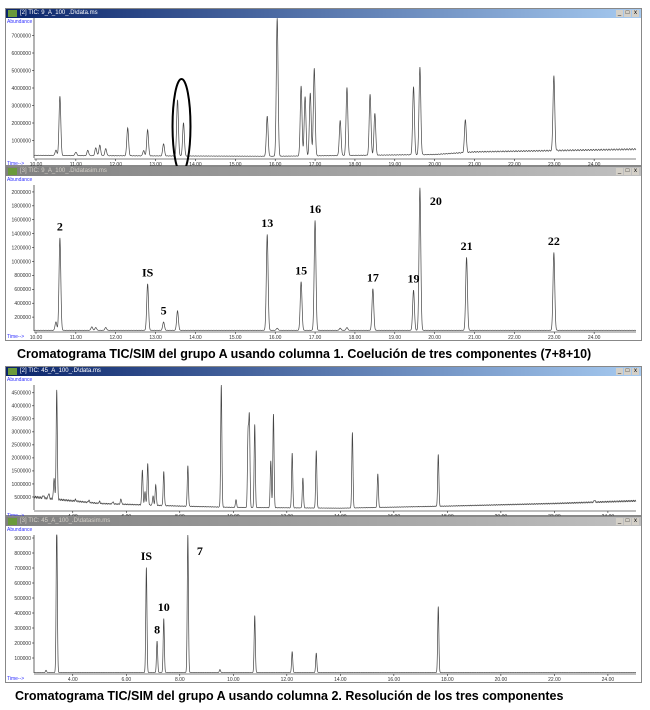  I want to click on y-tick-label: 4000000, so click(22, 407).